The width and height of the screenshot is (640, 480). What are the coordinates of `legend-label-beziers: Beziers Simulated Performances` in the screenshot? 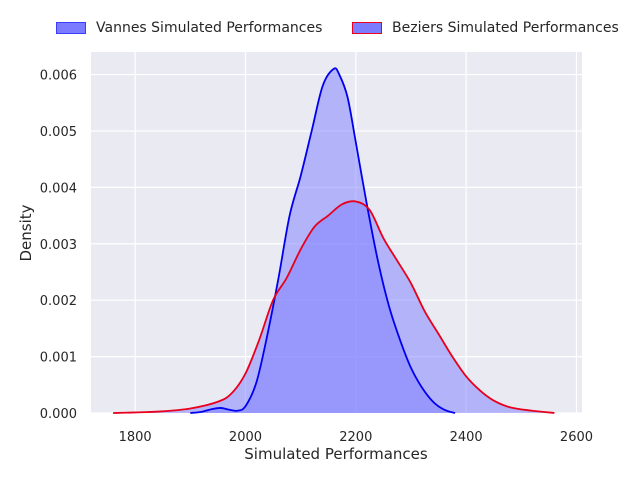 It's located at (505, 28).